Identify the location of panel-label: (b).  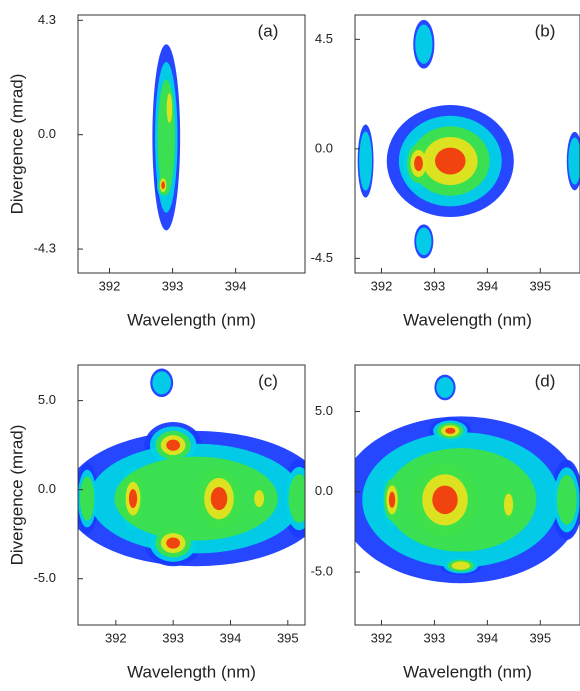
(545, 30).